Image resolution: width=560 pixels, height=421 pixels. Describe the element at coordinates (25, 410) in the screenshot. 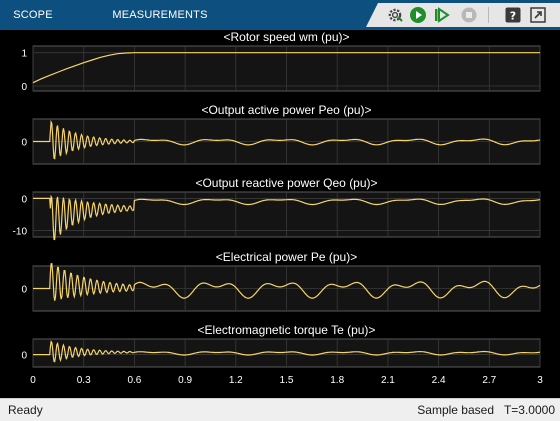

I see `status-ready: Ready` at that location.